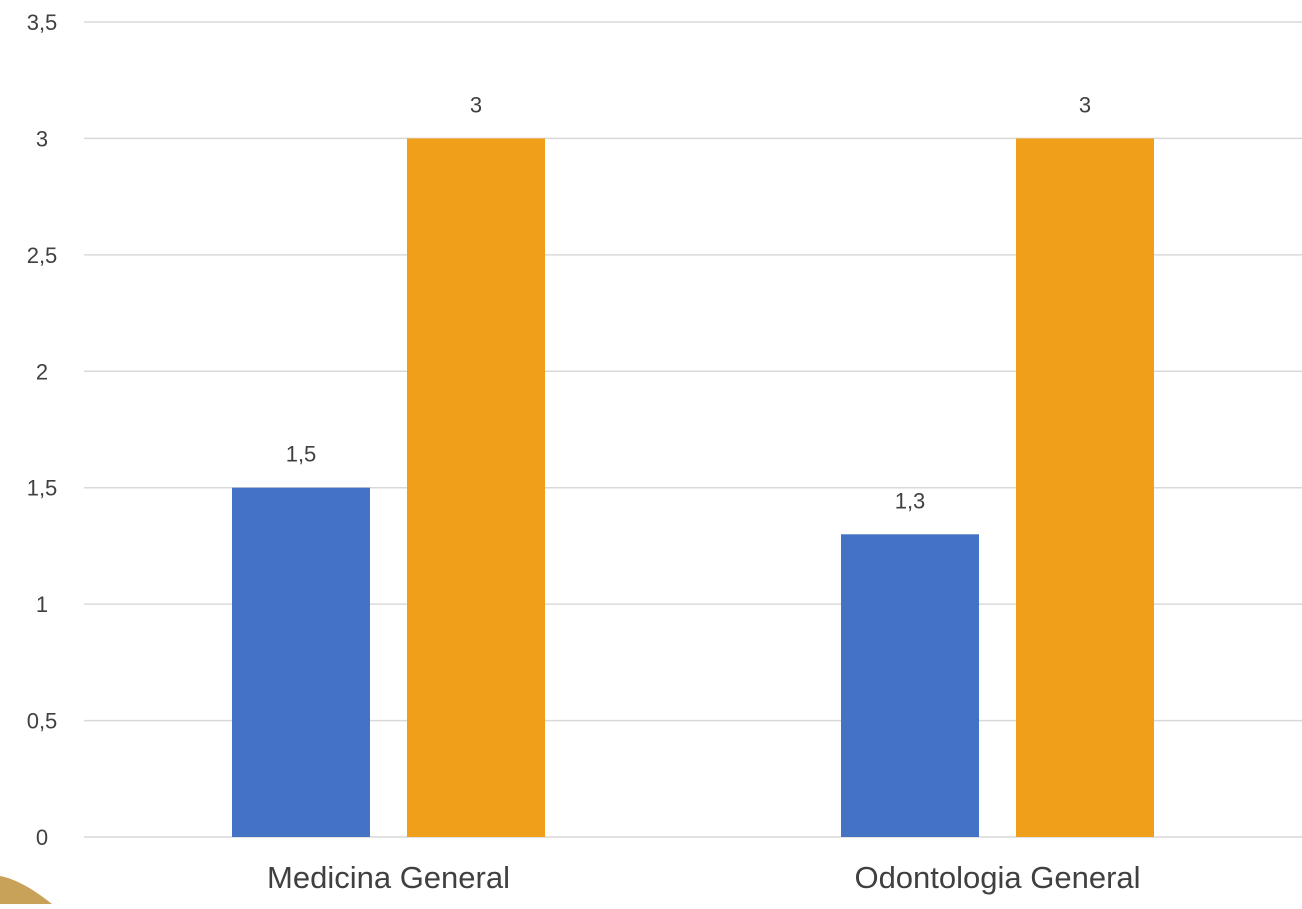  I want to click on data-label: 1,3, so click(910, 500).